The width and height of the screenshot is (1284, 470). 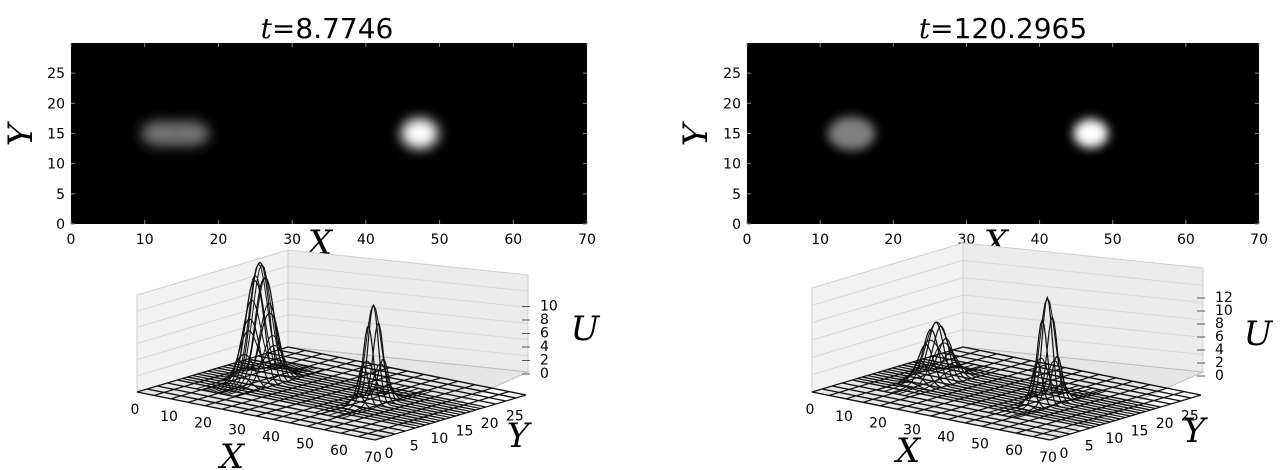 I want to click on heatmap-ytick-label: 10, so click(x=732, y=165).